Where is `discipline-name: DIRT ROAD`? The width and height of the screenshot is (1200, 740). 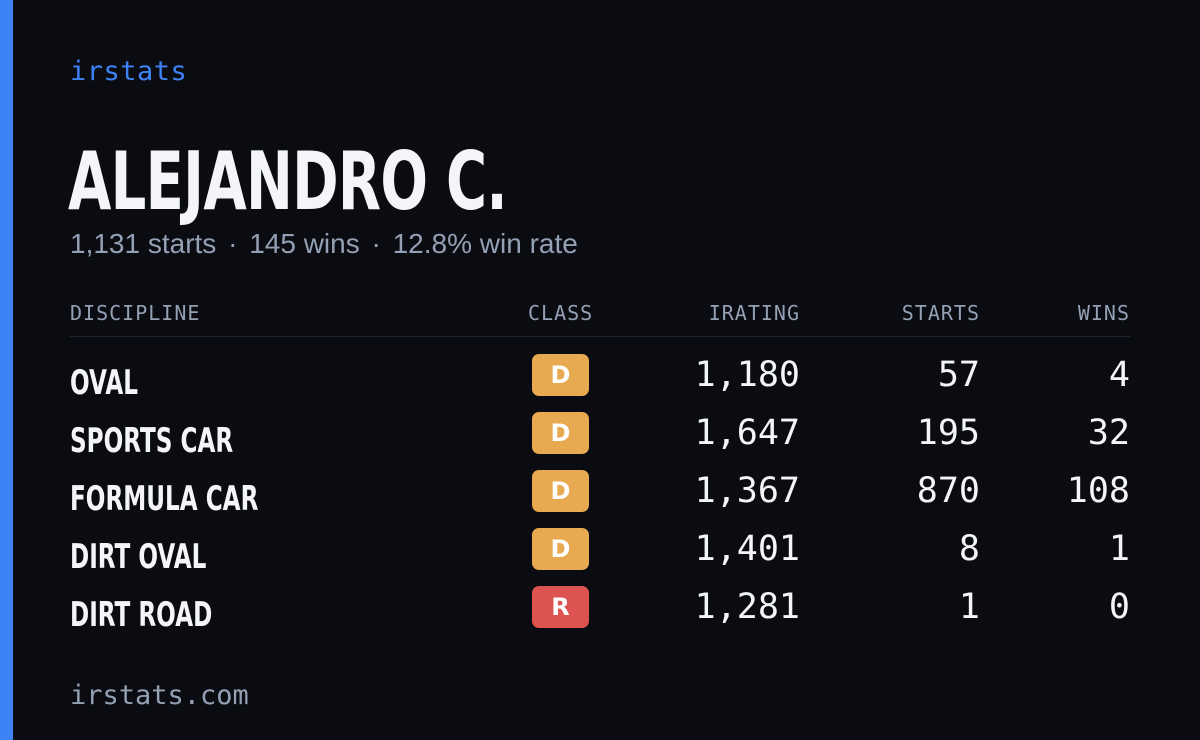 discipline-name: DIRT ROAD is located at coordinates (141, 615).